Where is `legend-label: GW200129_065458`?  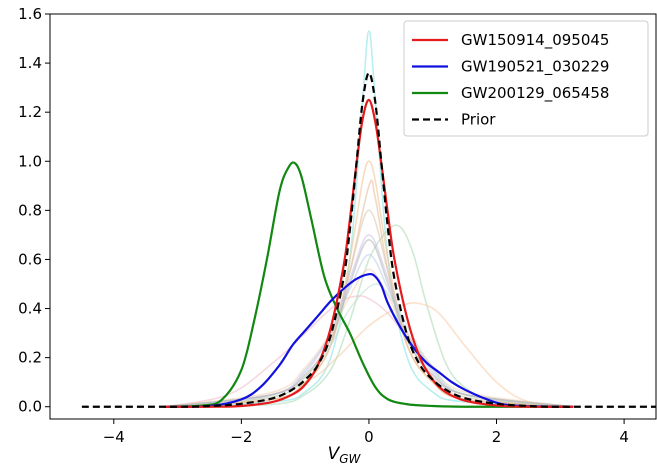 legend-label: GW200129_065458 is located at coordinates (535, 93).